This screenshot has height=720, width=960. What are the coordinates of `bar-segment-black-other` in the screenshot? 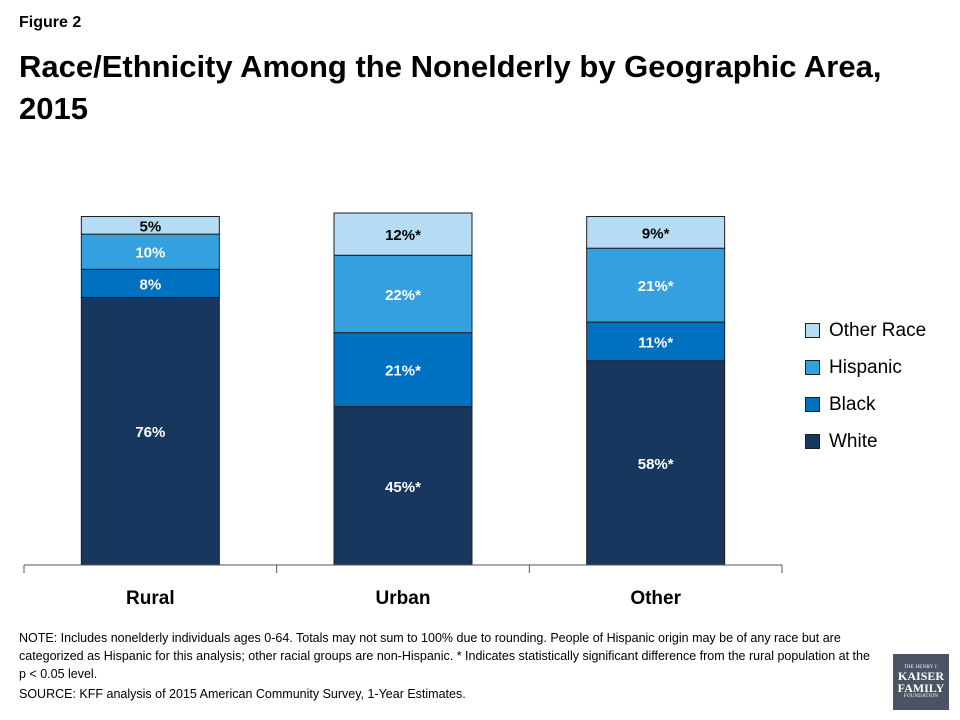 It's located at (656, 341).